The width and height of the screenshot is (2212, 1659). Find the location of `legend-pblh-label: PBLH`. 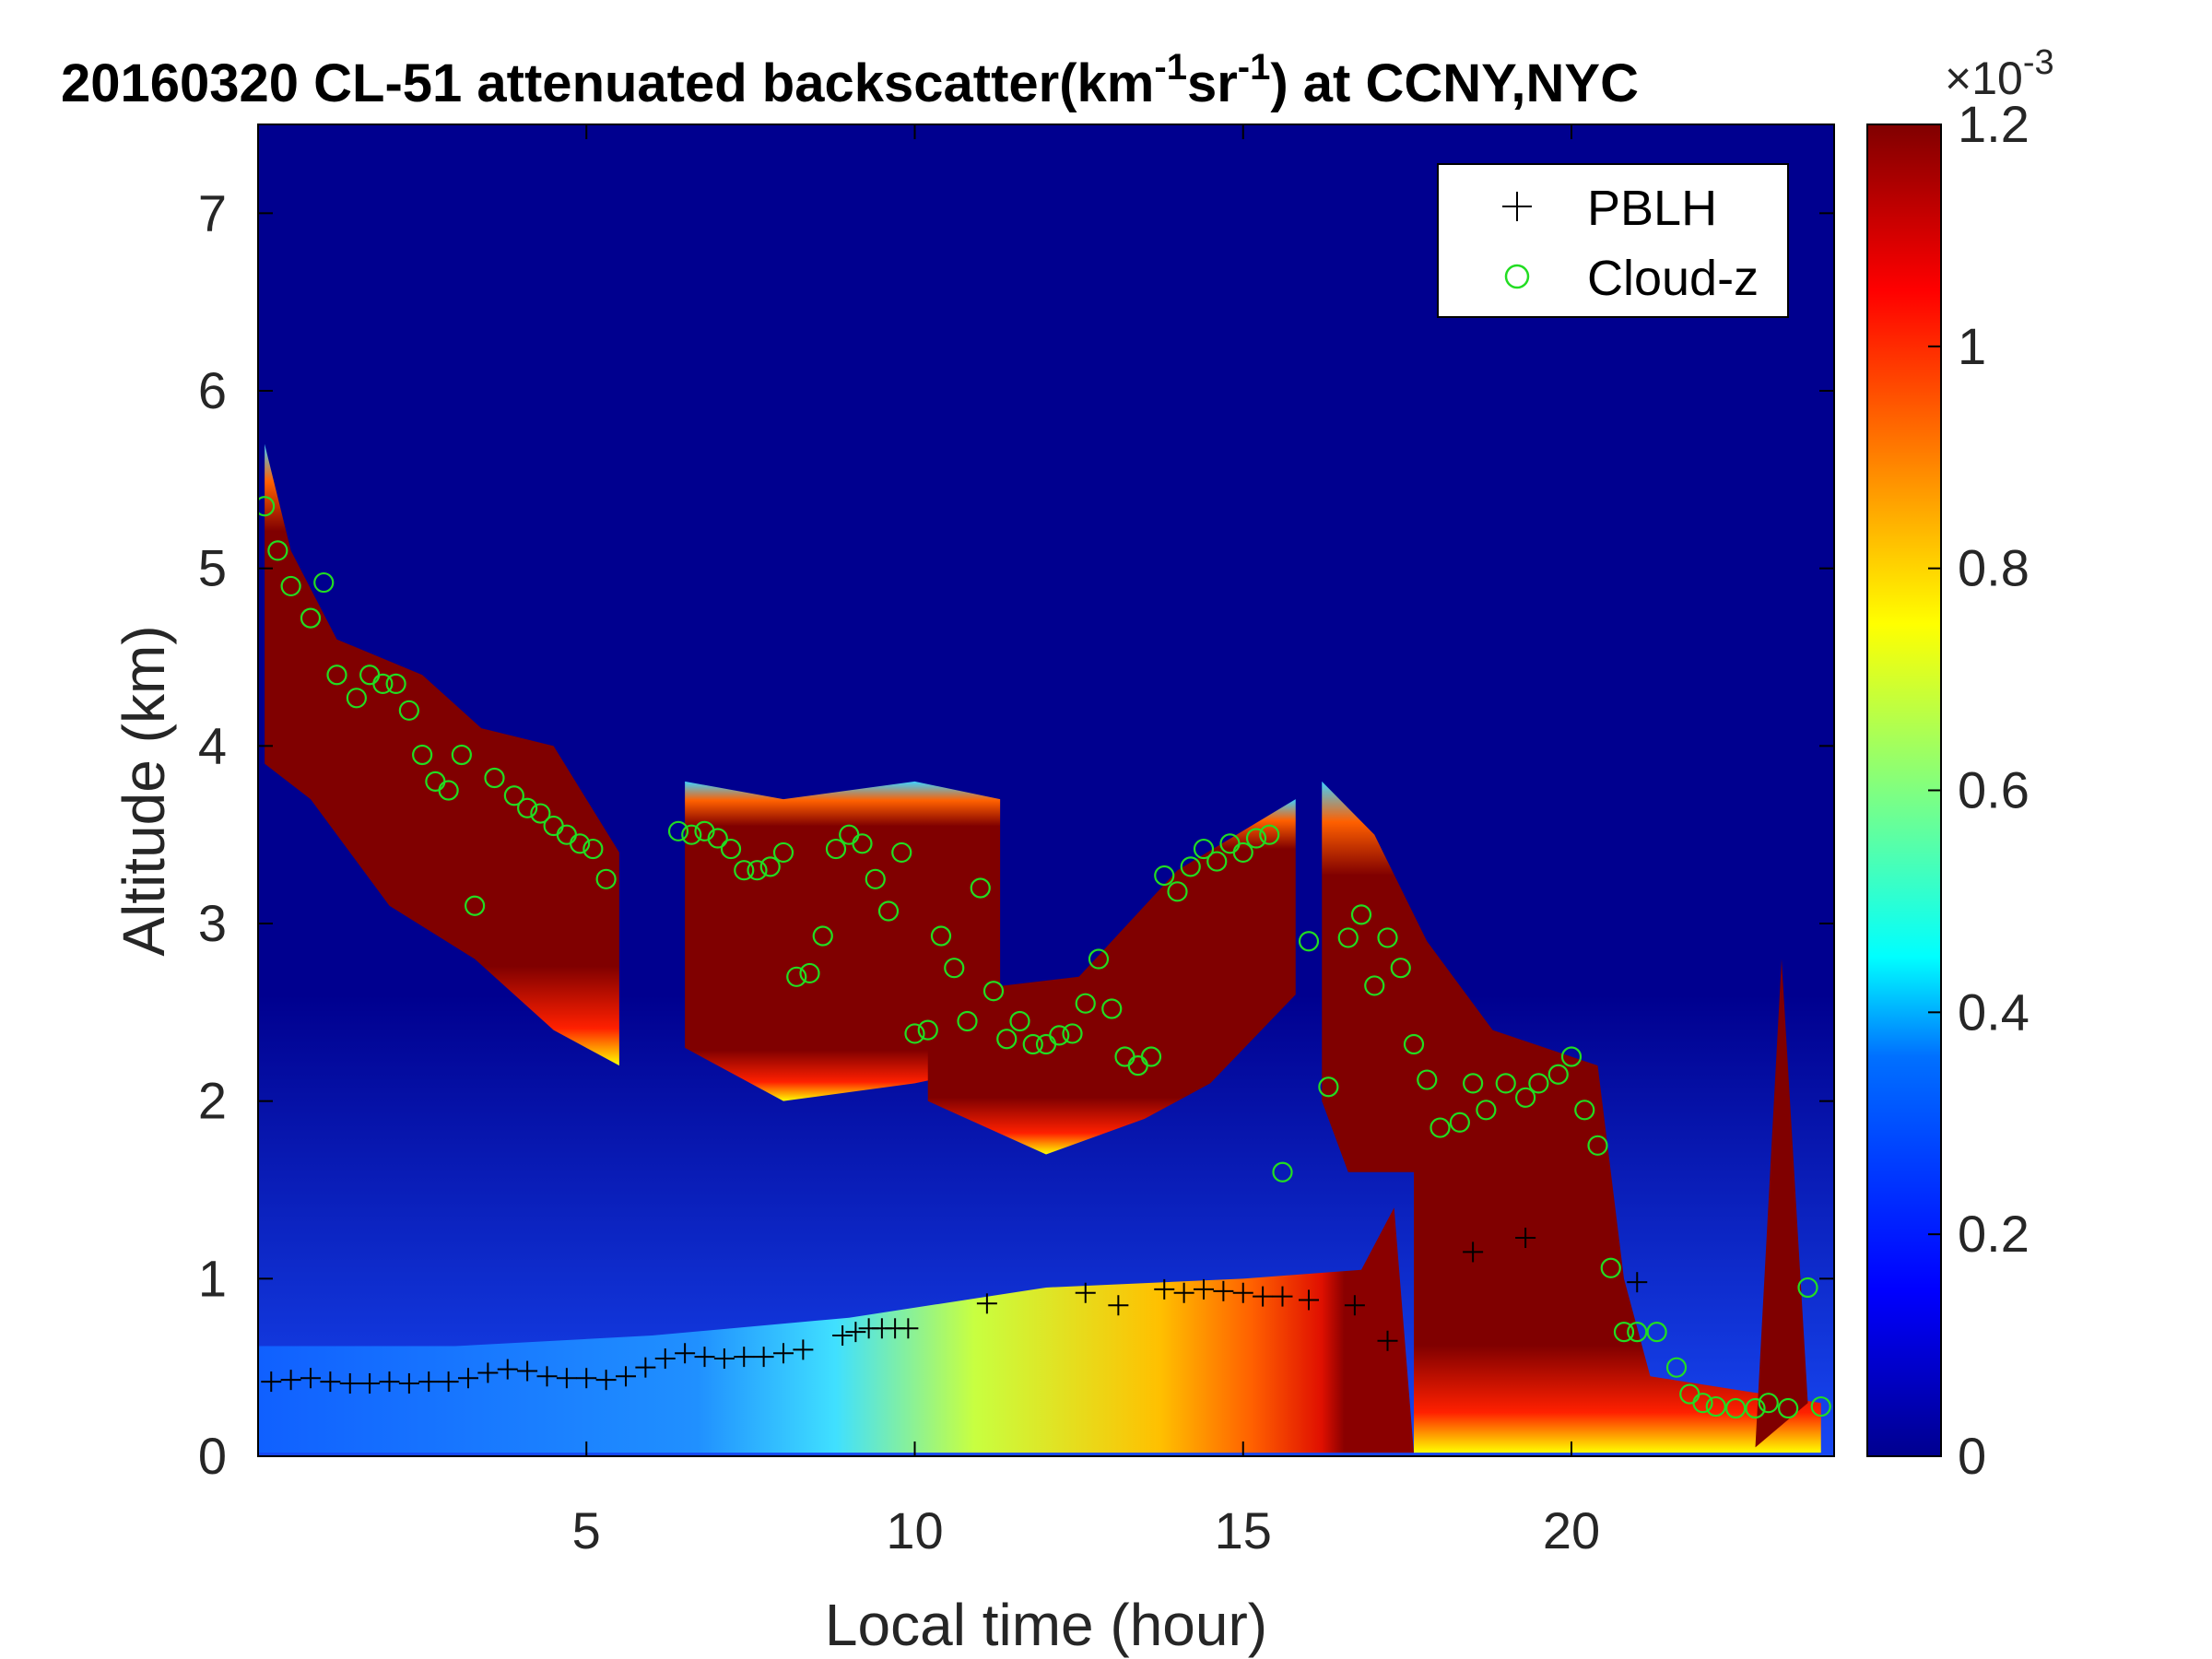

legend-pblh-label: PBLH is located at coordinates (1652, 208).